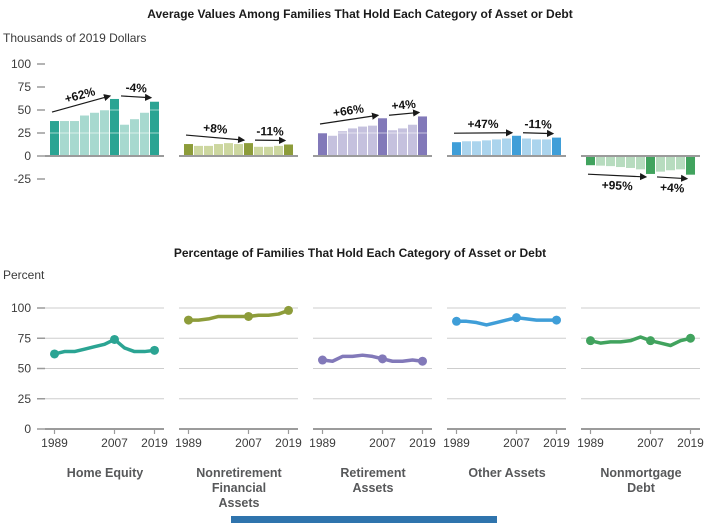 Image resolution: width=720 pixels, height=523 pixels. What do you see at coordinates (640, 175) in the screenshot?
I see `bar-panel-nonmortgage-debt: +95% +4%` at bounding box center [640, 175].